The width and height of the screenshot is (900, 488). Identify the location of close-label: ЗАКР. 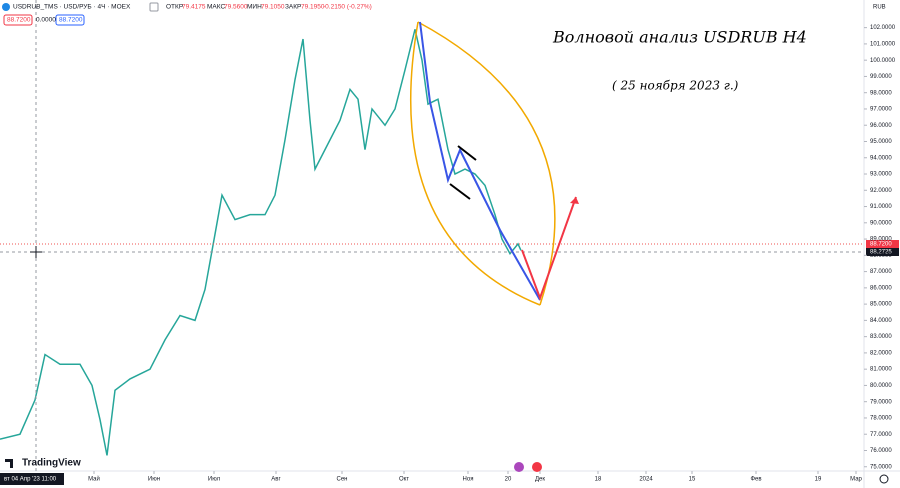
(293, 7).